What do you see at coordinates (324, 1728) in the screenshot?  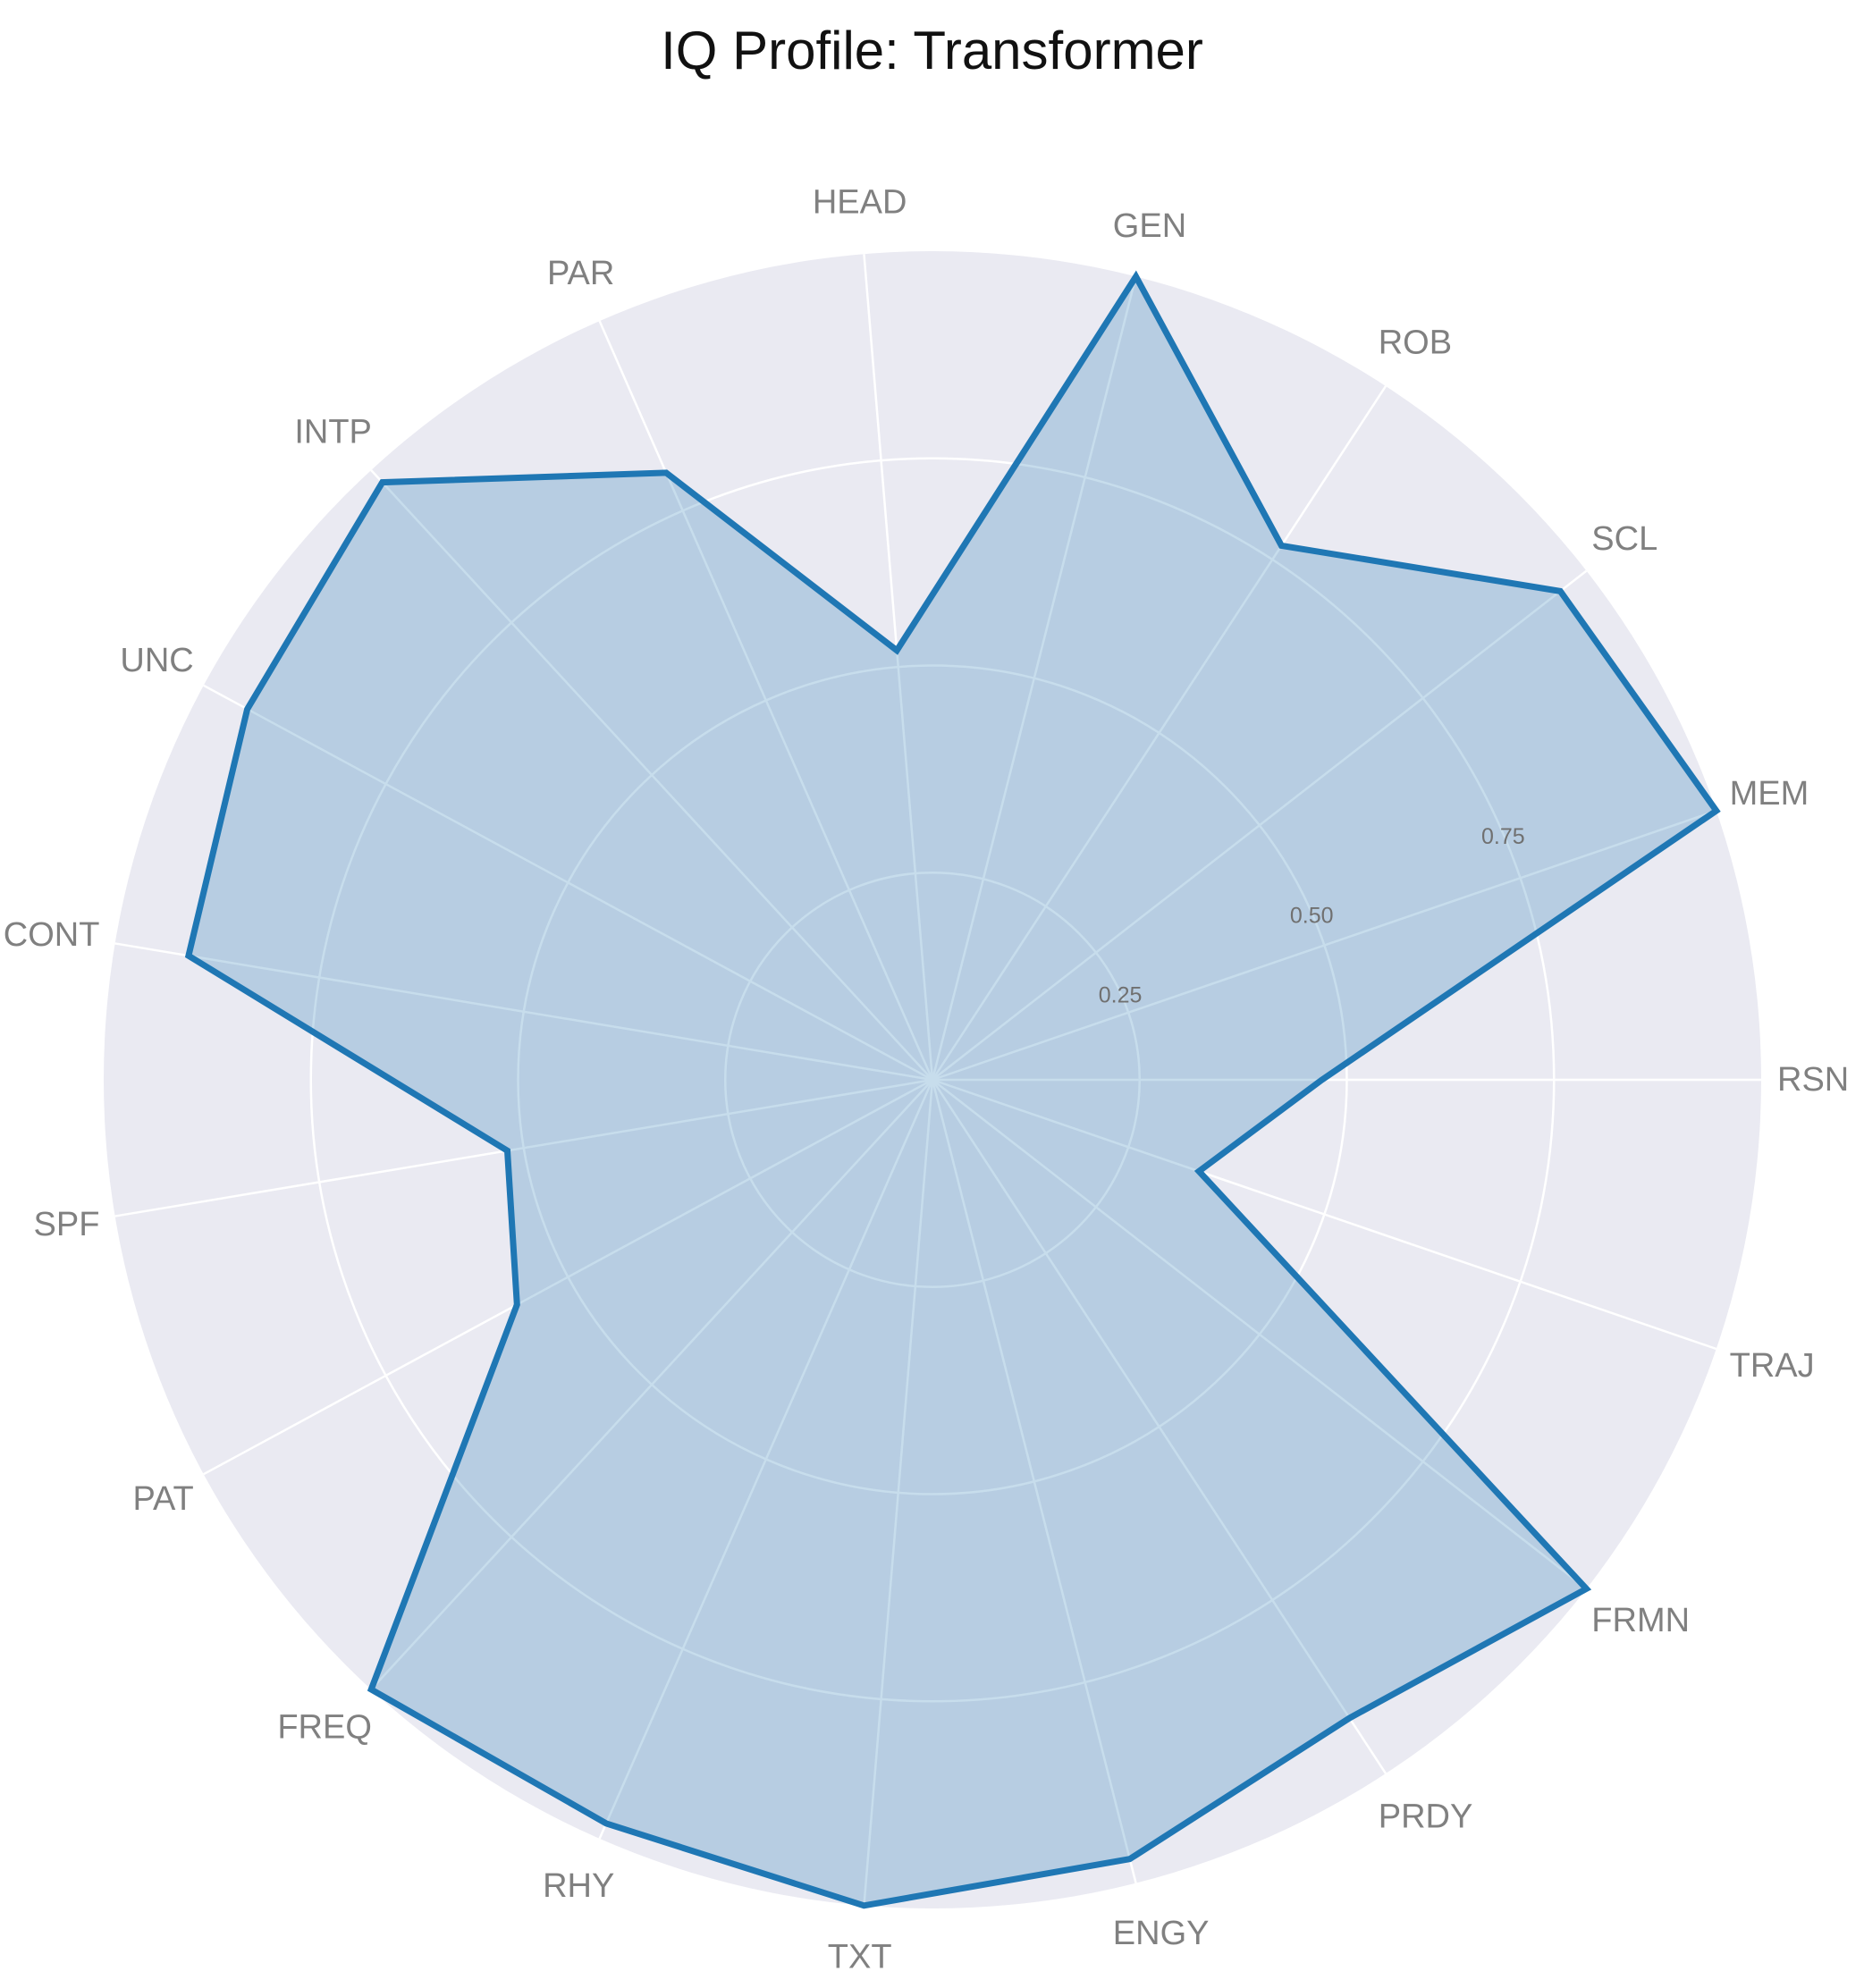 I see `category-label-freq: FREQ` at bounding box center [324, 1728].